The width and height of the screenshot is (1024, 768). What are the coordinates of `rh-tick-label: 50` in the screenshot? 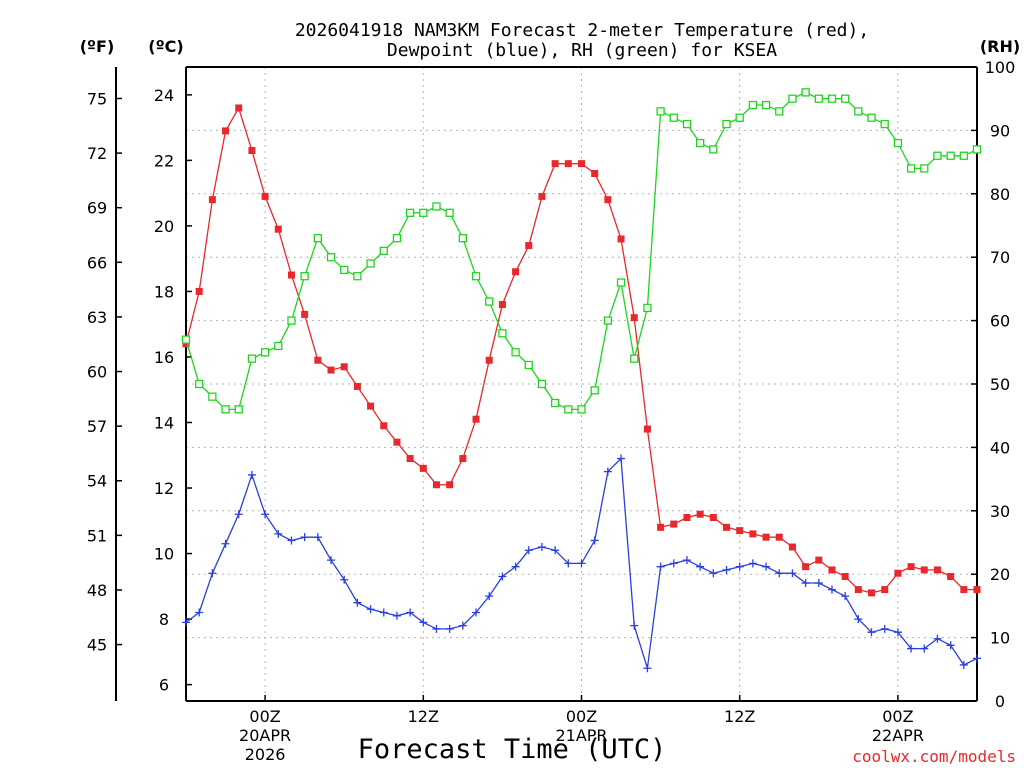 It's located at (1000, 384).